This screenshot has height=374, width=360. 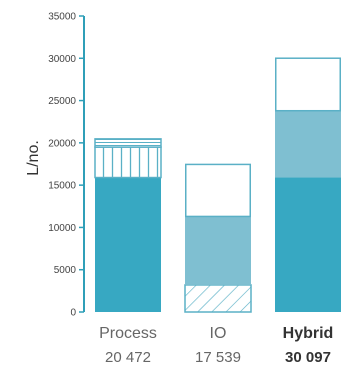 I want to click on bar-hybrid, so click(x=308, y=184).